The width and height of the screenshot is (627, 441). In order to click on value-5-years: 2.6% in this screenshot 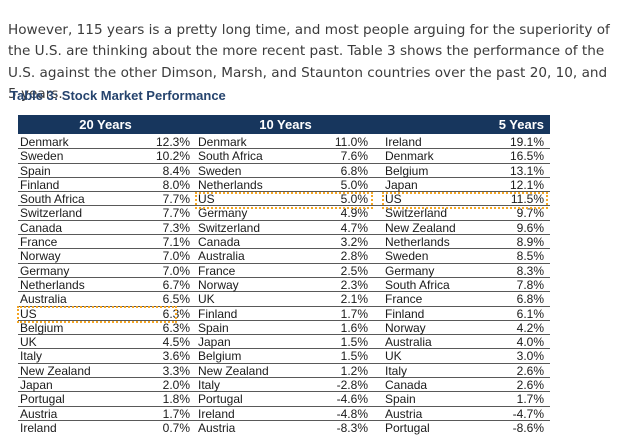, I will do `click(530, 370)`.